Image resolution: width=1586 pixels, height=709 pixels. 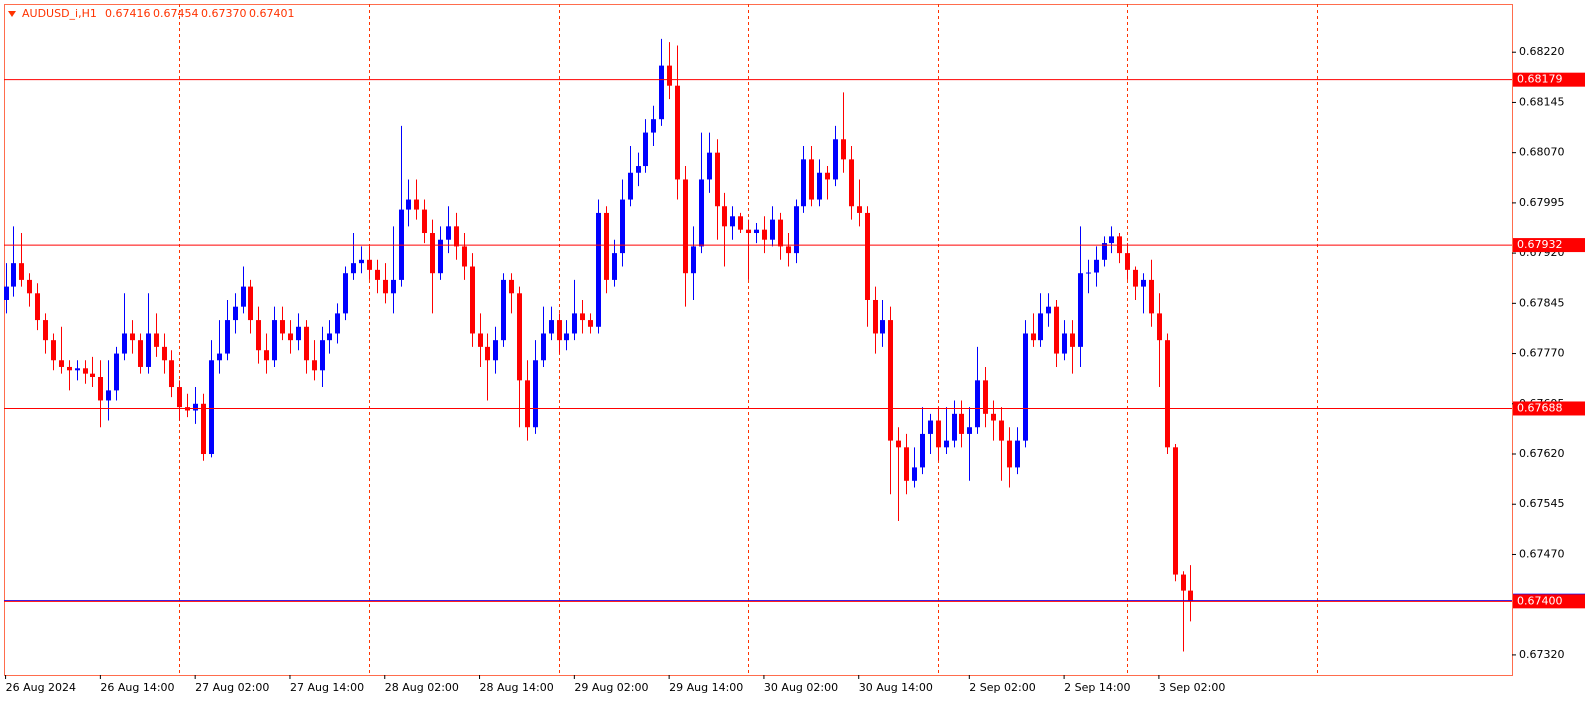 What do you see at coordinates (1542, 101) in the screenshot?
I see `y-tick-label: 0.68145` at bounding box center [1542, 101].